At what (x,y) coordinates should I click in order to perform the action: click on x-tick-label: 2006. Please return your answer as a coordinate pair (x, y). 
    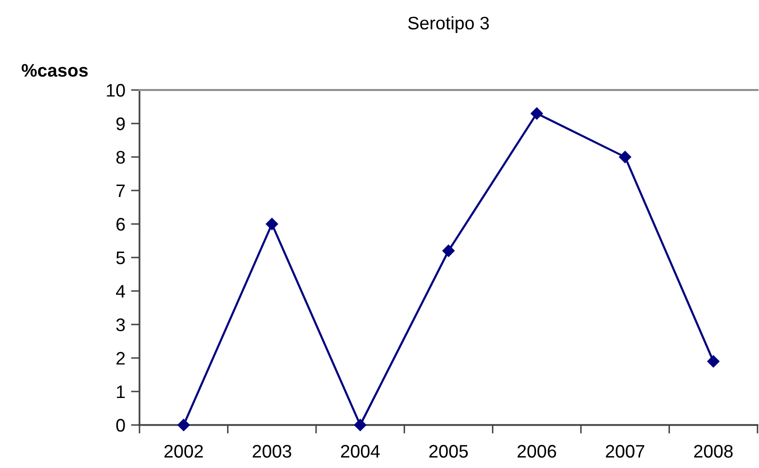
    Looking at the image, I should click on (537, 451).